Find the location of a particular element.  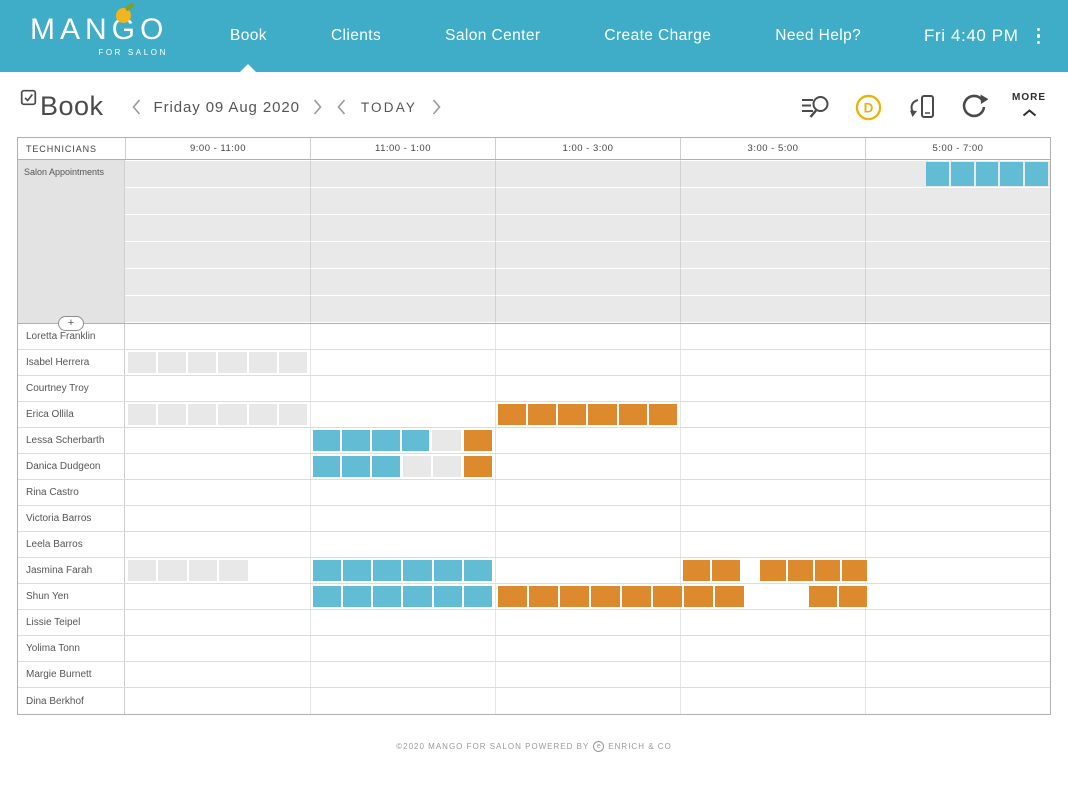

nav-clients: Clients is located at coordinates (356, 36).